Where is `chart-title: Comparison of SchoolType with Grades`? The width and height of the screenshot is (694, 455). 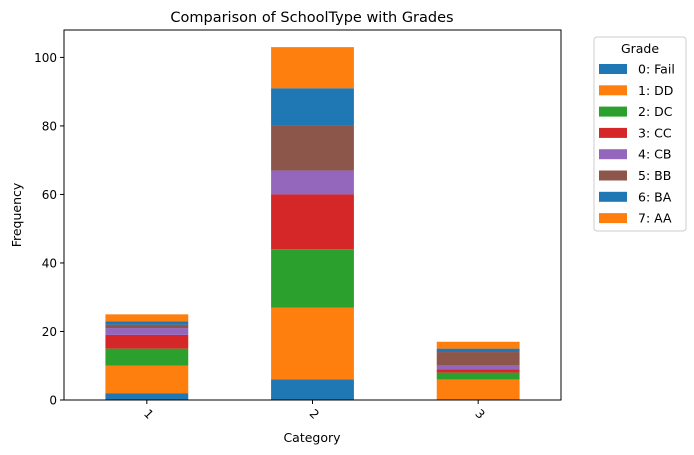
chart-title: Comparison of SchoolType with Grades is located at coordinates (311, 18).